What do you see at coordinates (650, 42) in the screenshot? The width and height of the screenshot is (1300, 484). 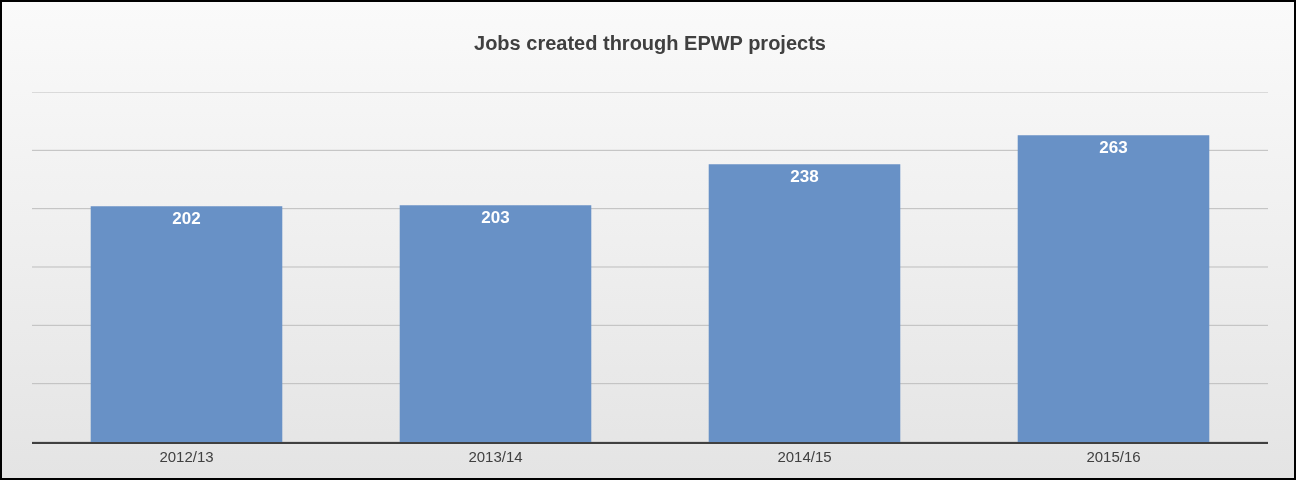 I see `chart-title: Jobs created through EPWP projects` at bounding box center [650, 42].